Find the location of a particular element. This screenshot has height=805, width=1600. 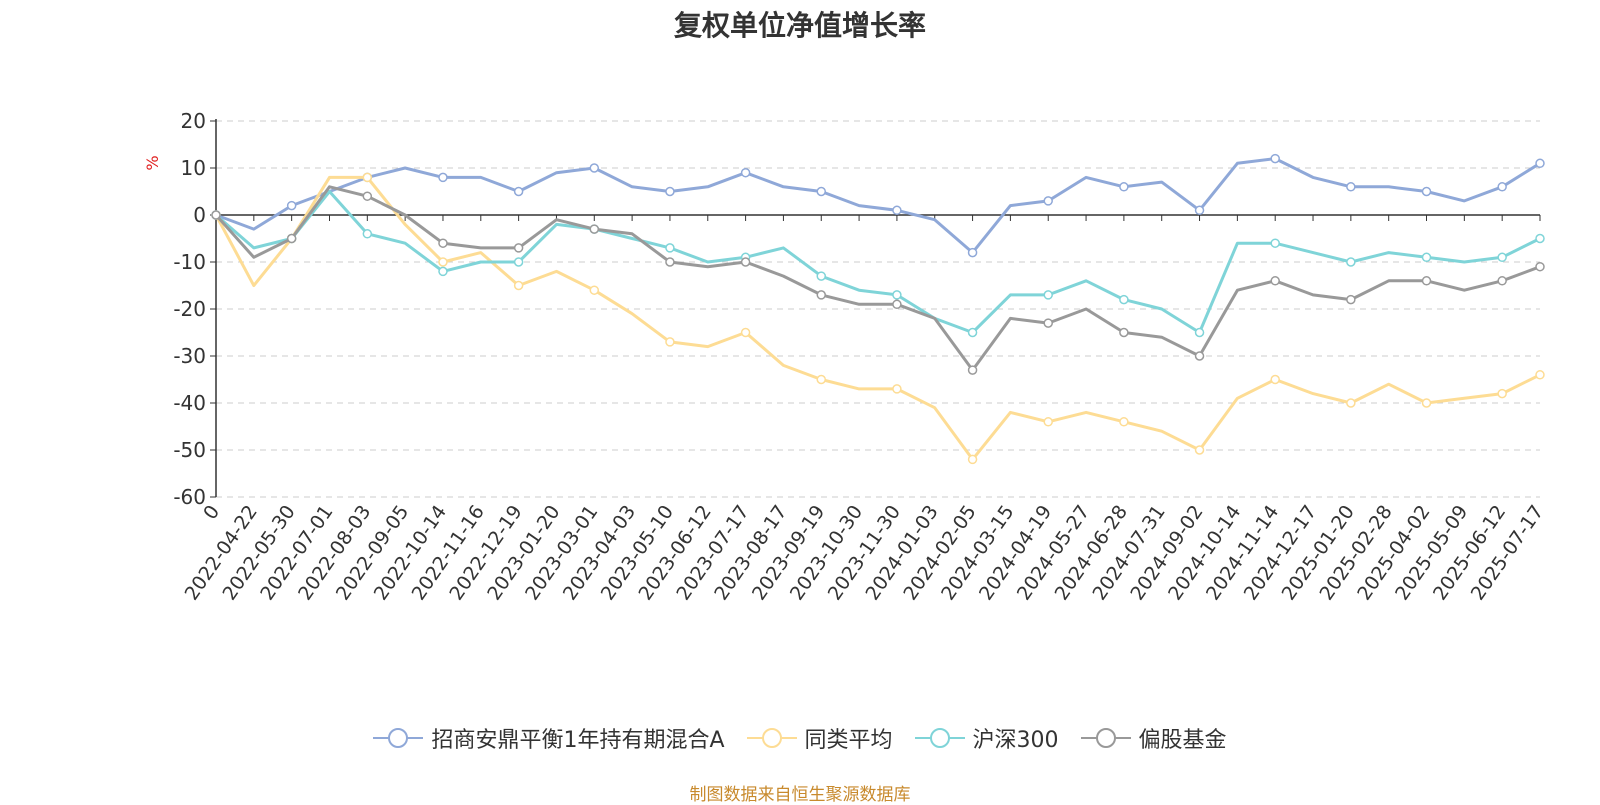

source-note: 制图数据来自恒生聚源数据库 is located at coordinates (800, 795).